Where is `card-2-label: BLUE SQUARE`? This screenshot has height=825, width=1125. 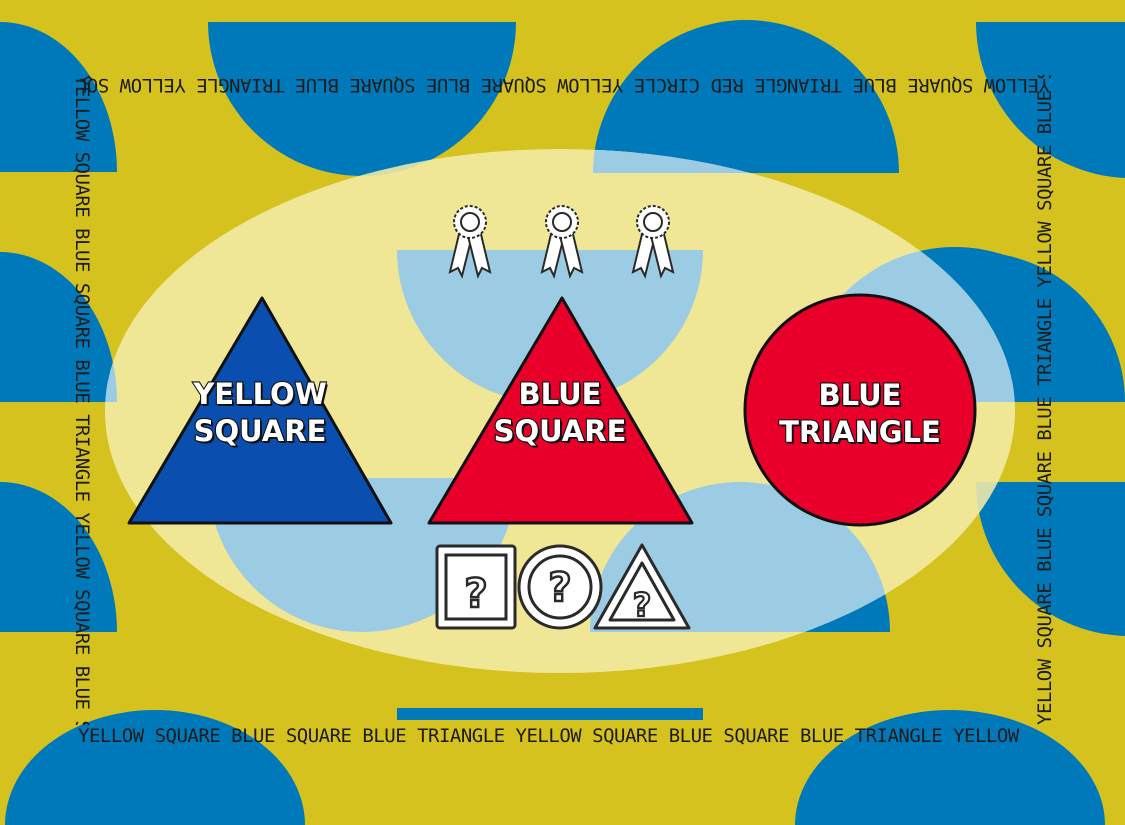
card-2-label: BLUE SQUARE is located at coordinates (560, 413).